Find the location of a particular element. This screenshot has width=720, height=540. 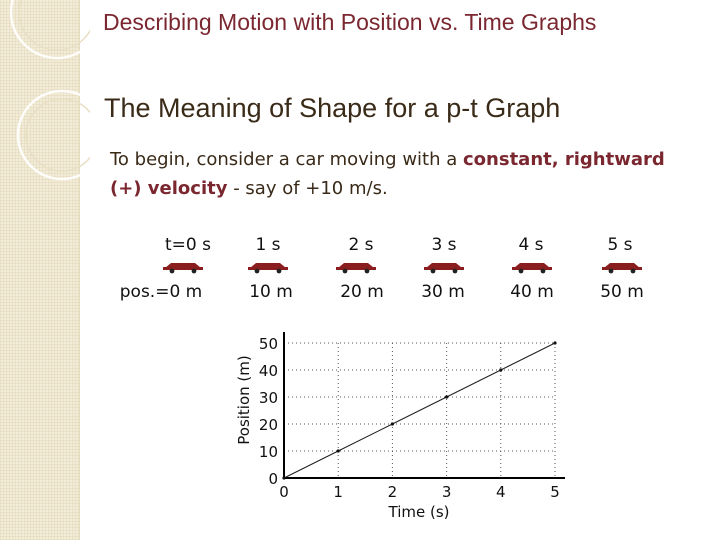

x-tick-label: 5 is located at coordinates (555, 492).